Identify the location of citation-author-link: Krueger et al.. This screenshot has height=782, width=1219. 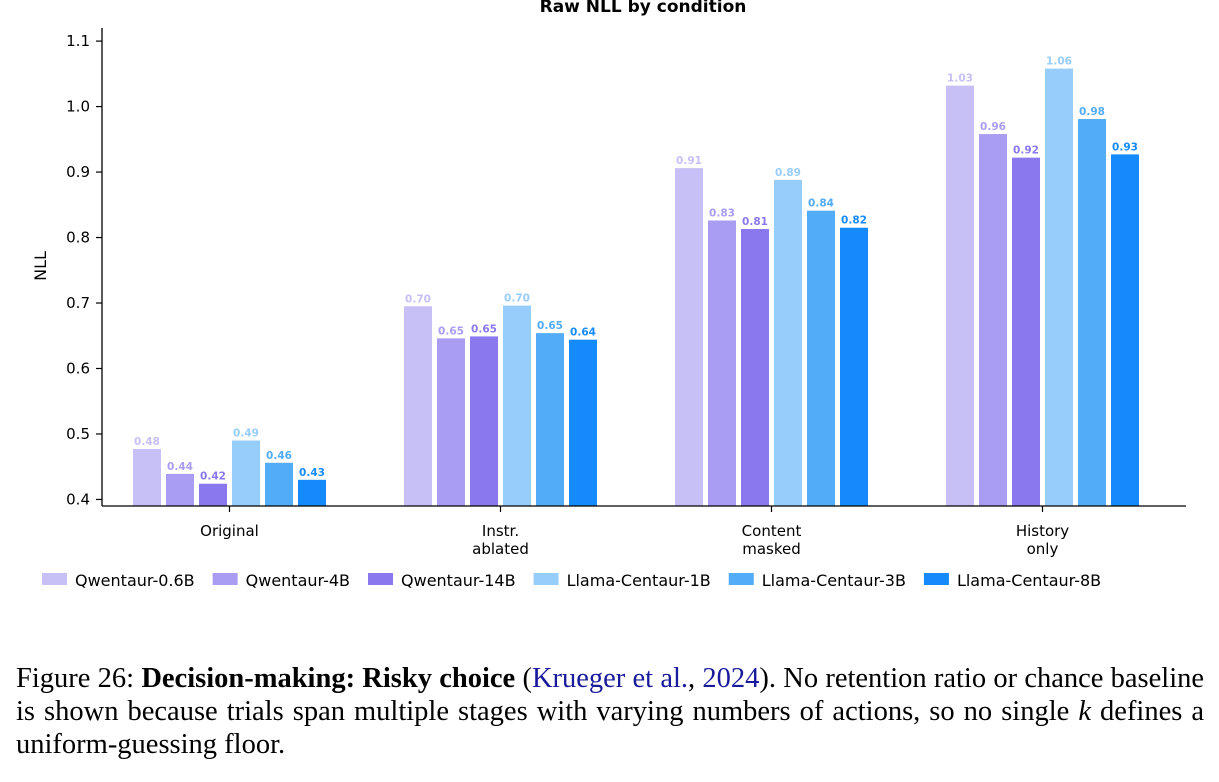
(610, 678).